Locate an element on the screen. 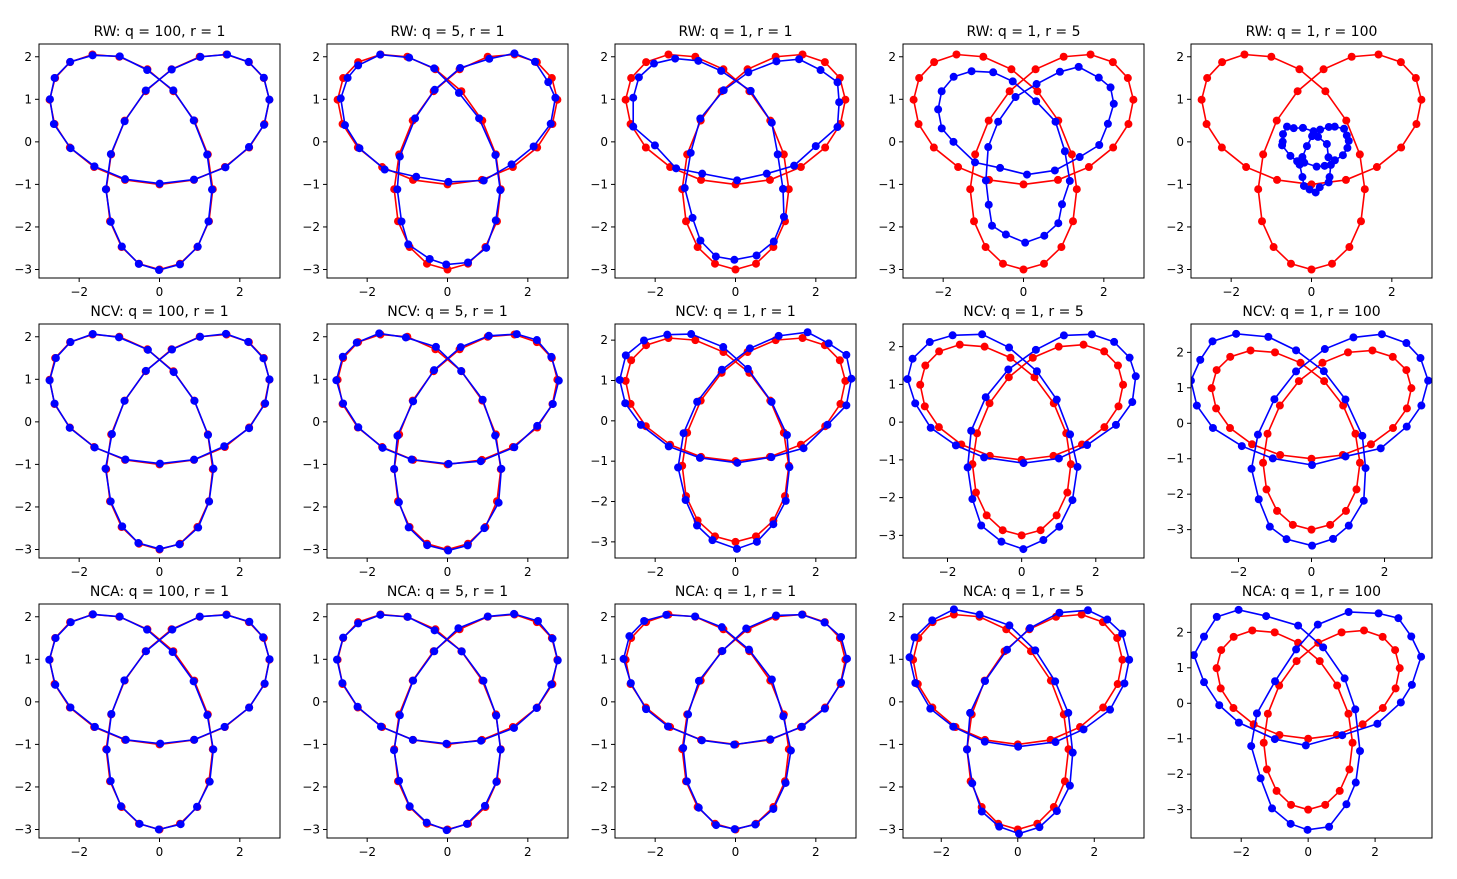 The width and height of the screenshot is (1457, 879). y-tick-label: −2 is located at coordinates (599, 502).